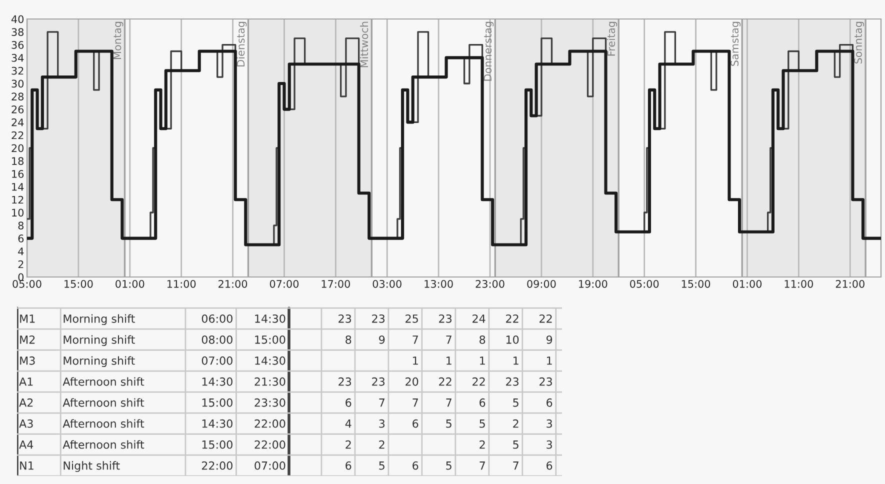 This screenshot has width=885, height=484. I want to click on ref-line-label: Dienstag, so click(241, 44).